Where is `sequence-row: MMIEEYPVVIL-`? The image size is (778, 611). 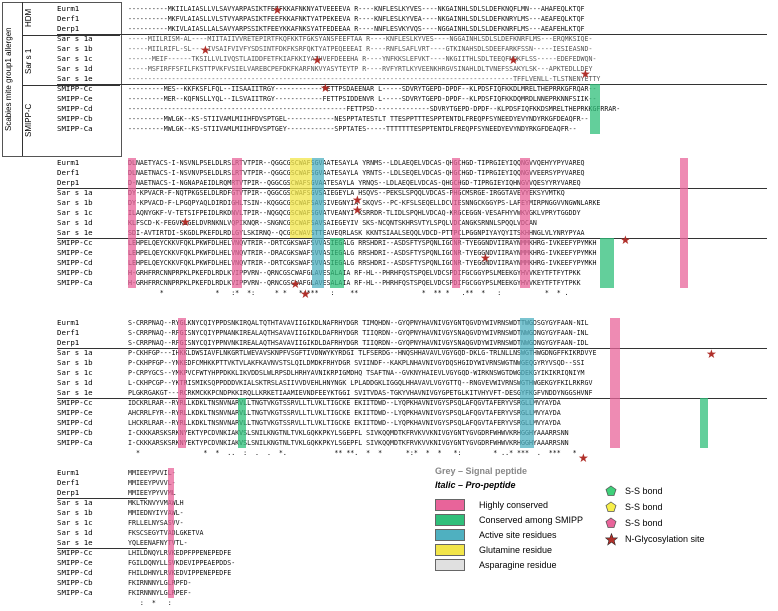
sequence-row: MMIEEYPVVIL- is located at coordinates (152, 473).